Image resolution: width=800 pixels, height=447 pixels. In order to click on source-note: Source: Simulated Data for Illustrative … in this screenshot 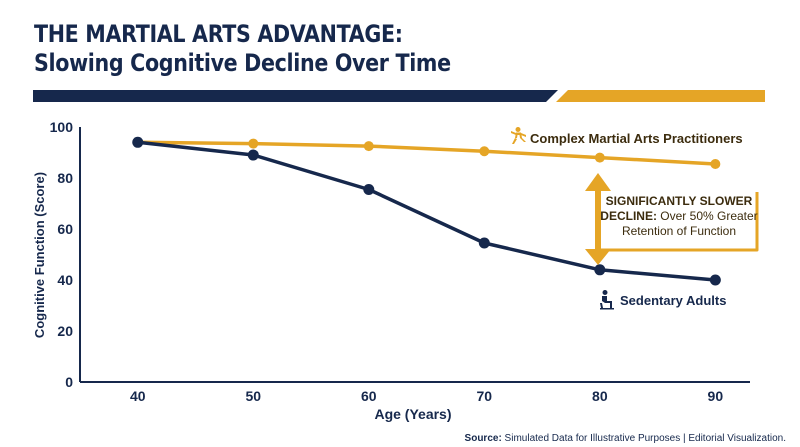, I will do `click(625, 438)`.